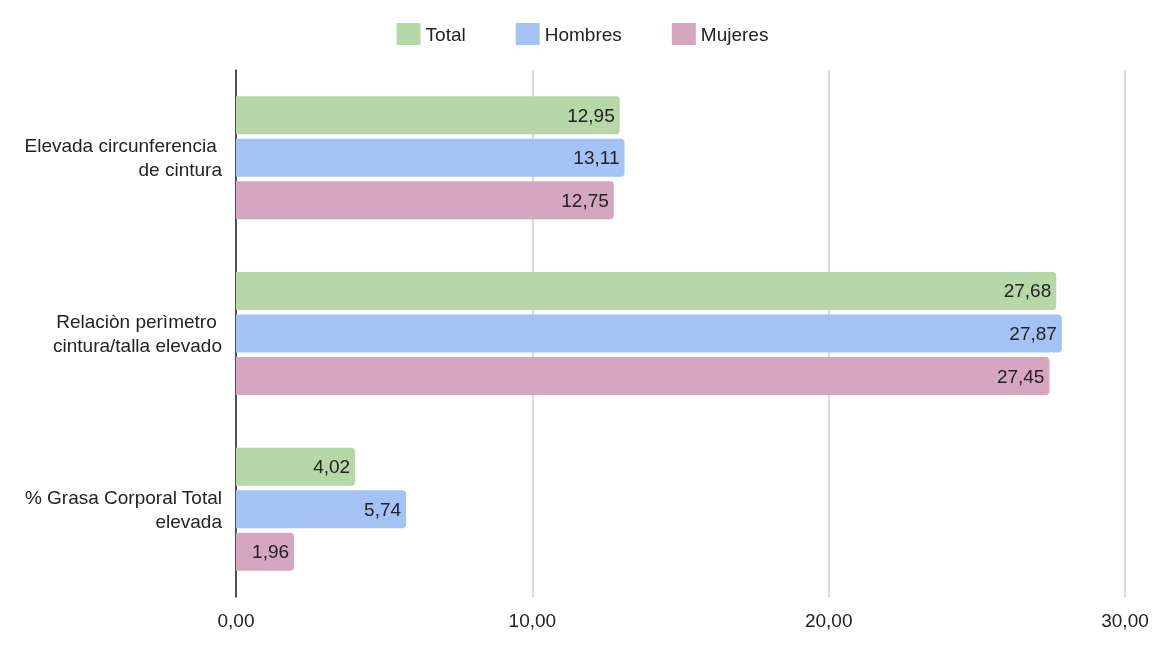 This screenshot has height=645, width=1165. What do you see at coordinates (332, 467) in the screenshot?
I see `data-label: 4,02` at bounding box center [332, 467].